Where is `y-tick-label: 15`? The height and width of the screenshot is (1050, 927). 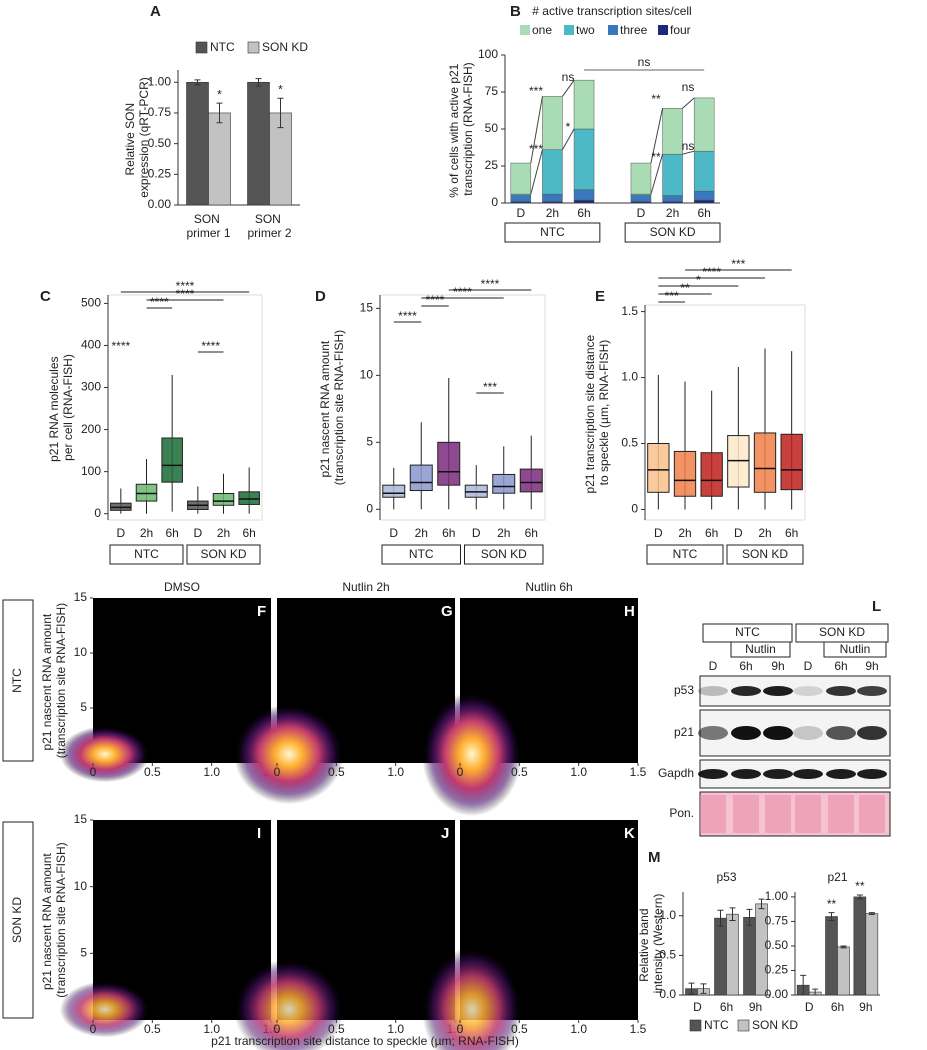
y-tick-label: 15 is located at coordinates (81, 819).